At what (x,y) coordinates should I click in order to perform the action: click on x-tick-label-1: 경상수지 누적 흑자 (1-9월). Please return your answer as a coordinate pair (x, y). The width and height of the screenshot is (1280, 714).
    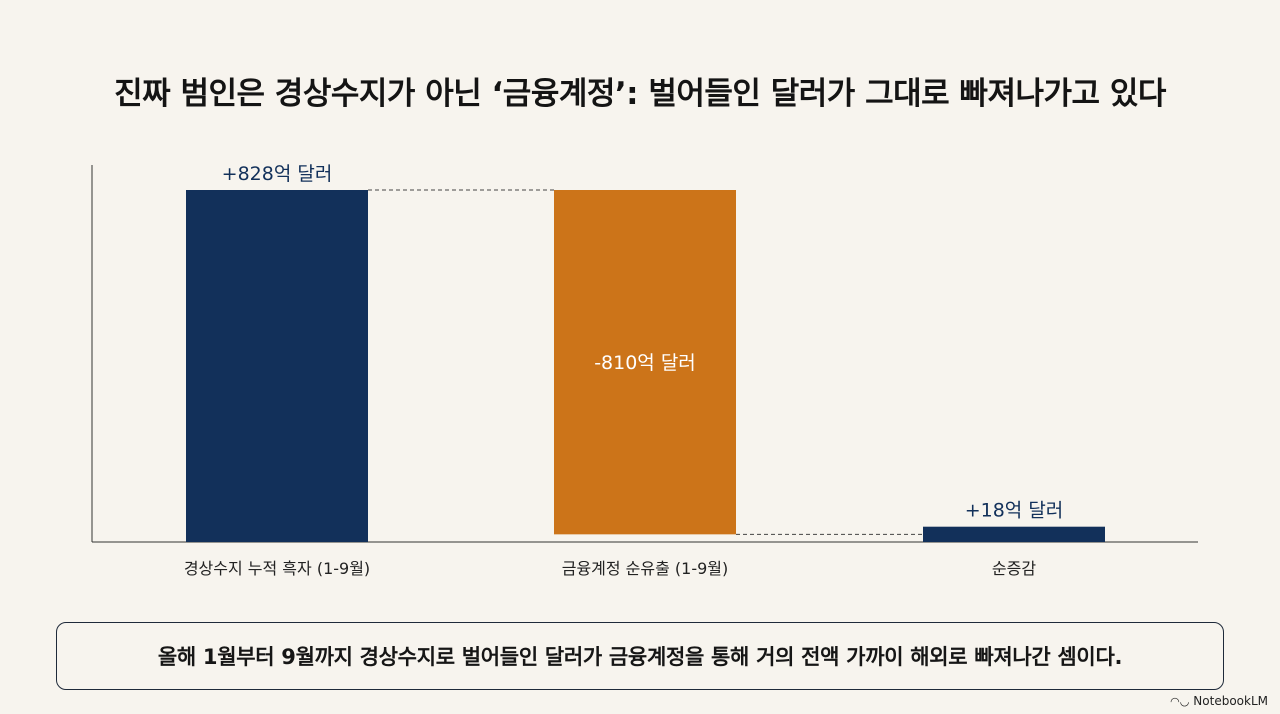
    Looking at the image, I should click on (277, 568).